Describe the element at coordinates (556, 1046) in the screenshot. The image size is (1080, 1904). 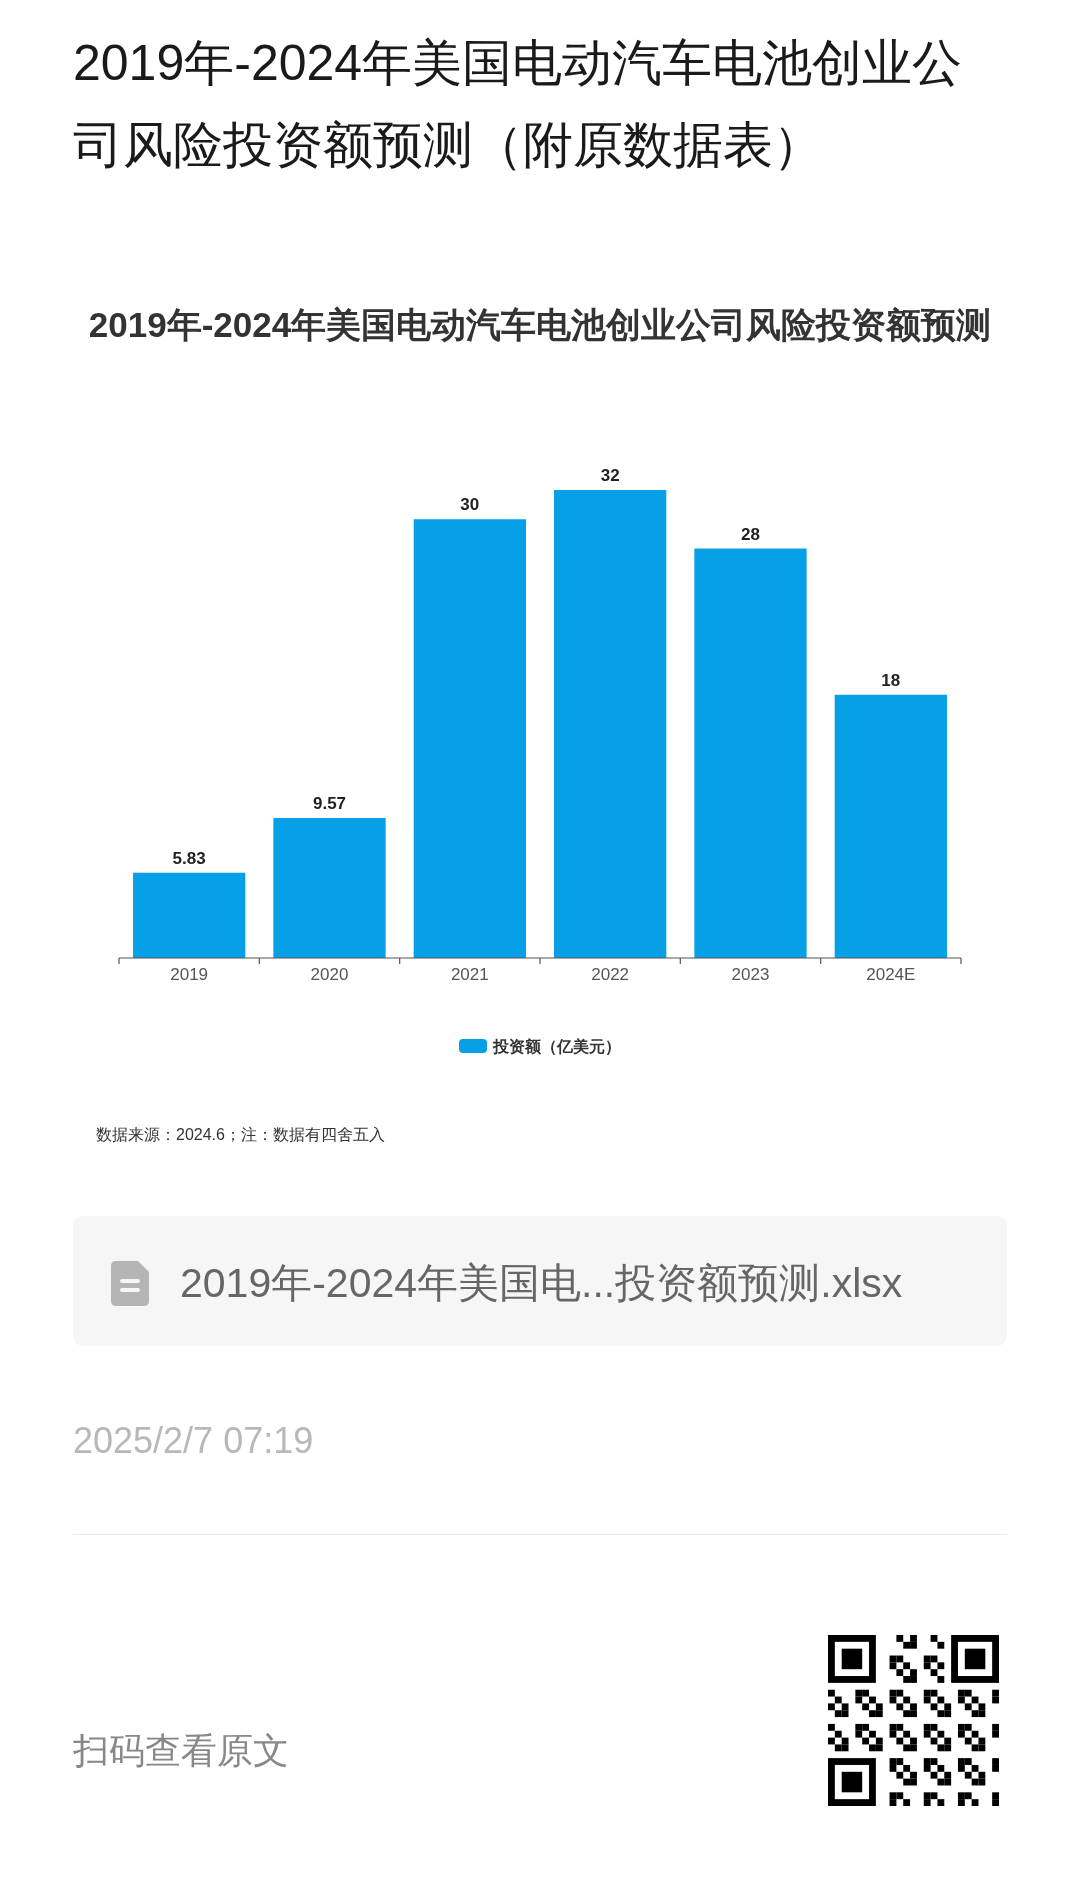
I see `legend-label: 投资额（亿美元）` at that location.